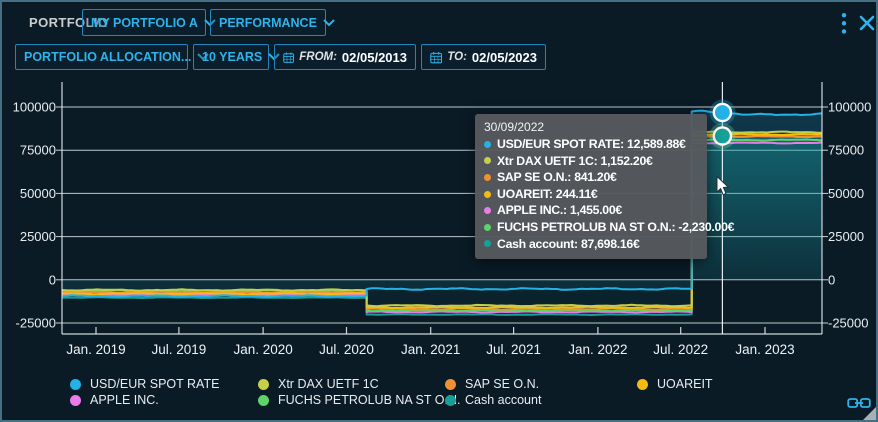  Describe the element at coordinates (144, 22) in the screenshot. I see `portfolio-select-value: MY PORTFOLIO A` at that location.